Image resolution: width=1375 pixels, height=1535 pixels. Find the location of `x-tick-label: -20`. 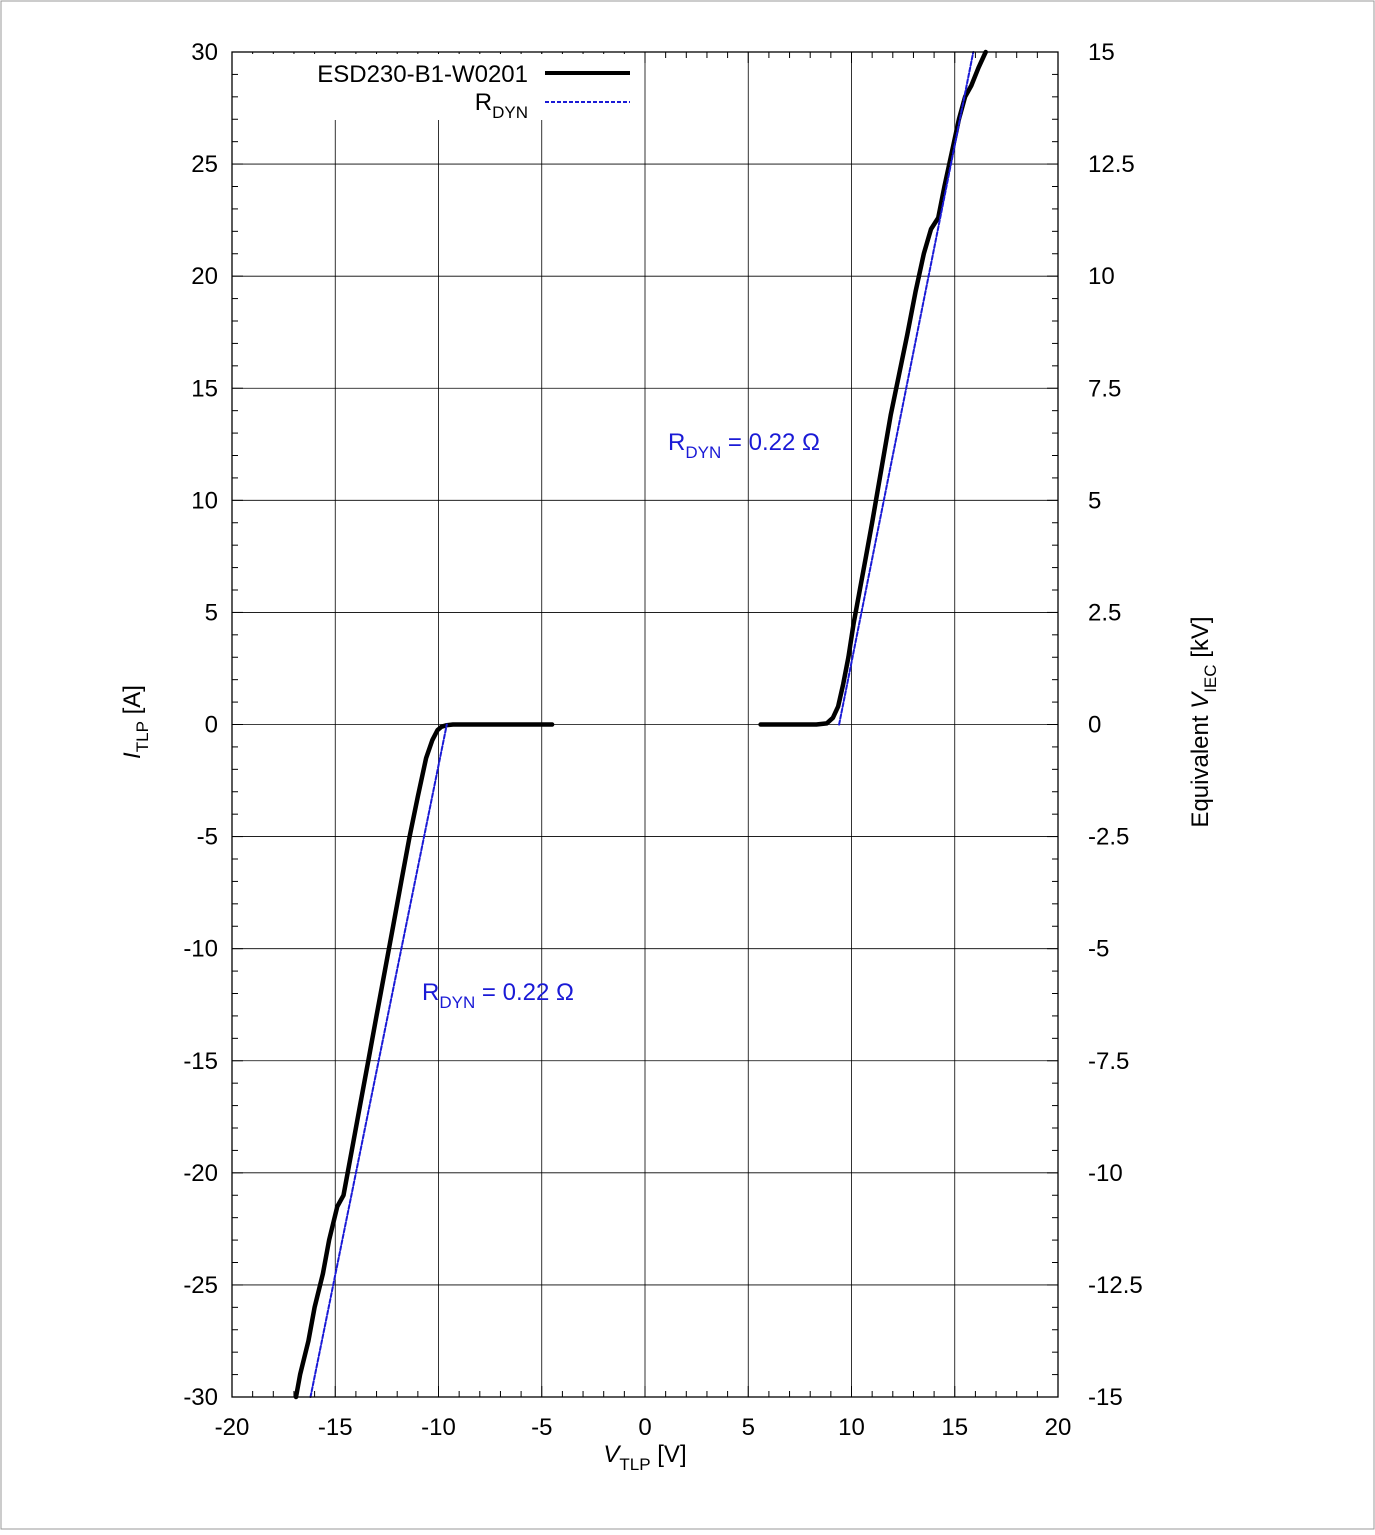

x-tick-label: -20 is located at coordinates (232, 1427).